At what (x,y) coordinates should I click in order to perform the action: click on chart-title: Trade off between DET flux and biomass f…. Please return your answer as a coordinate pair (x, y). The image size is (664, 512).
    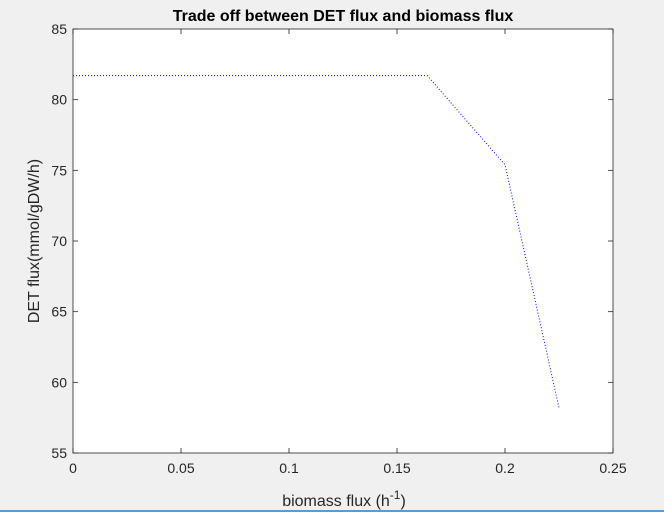
    Looking at the image, I should click on (343, 16).